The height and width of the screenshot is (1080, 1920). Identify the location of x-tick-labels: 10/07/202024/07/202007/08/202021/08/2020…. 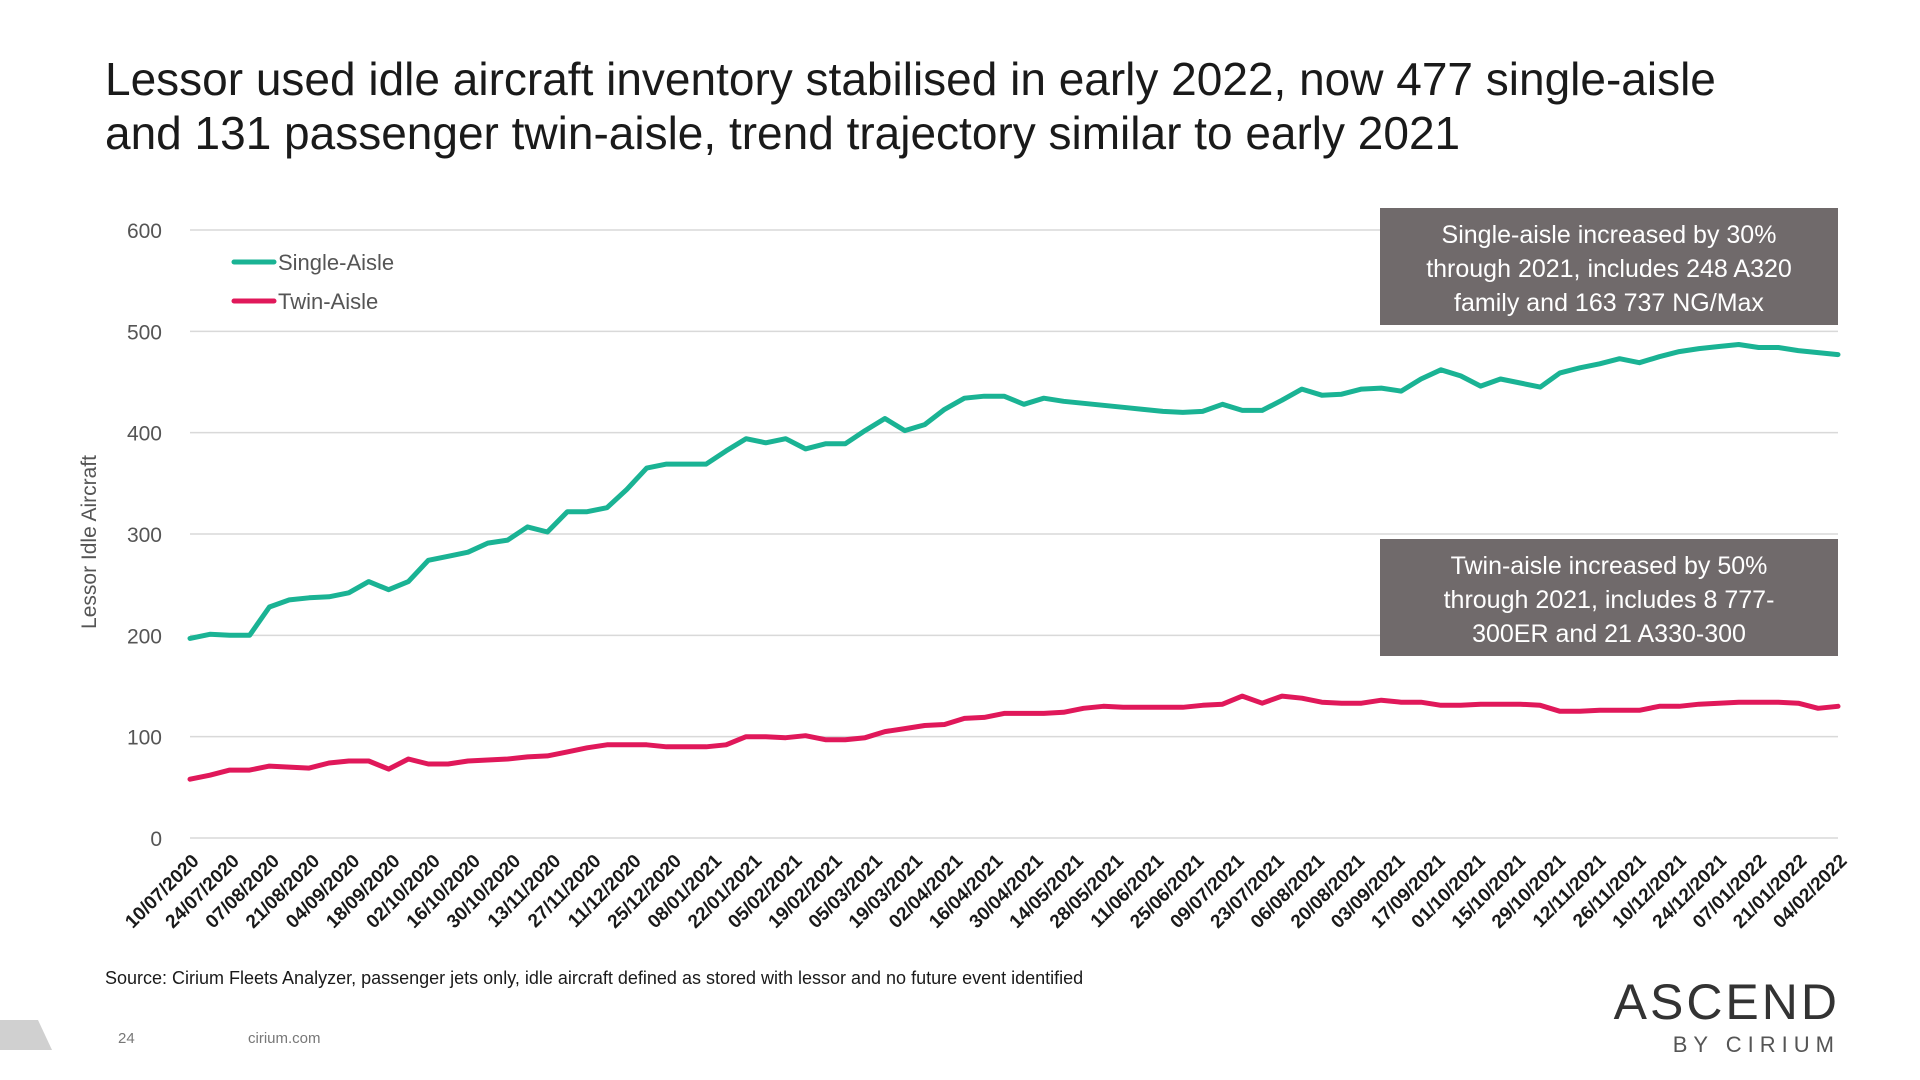
(986, 891).